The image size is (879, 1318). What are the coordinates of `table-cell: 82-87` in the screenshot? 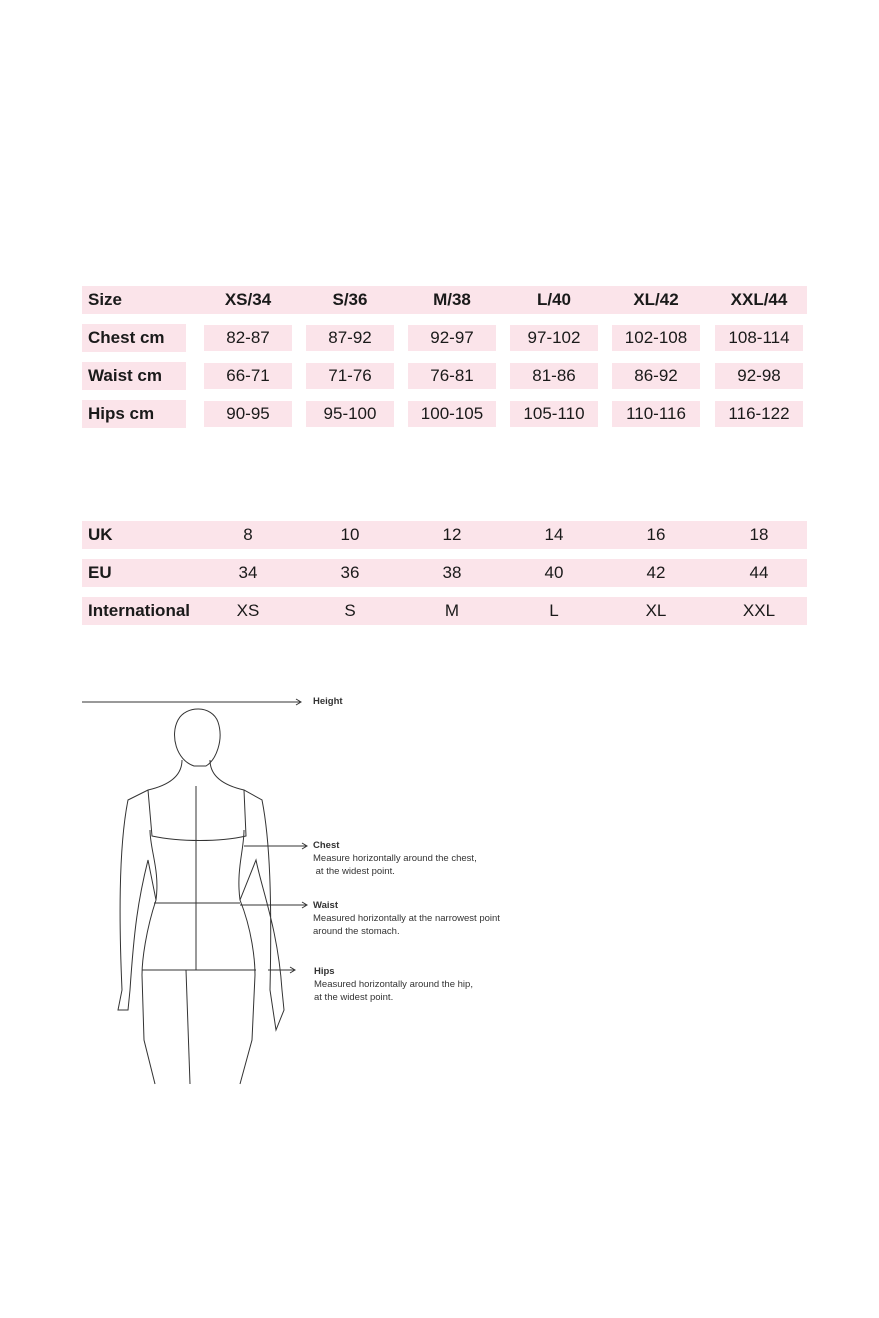 It's located at (248, 338).